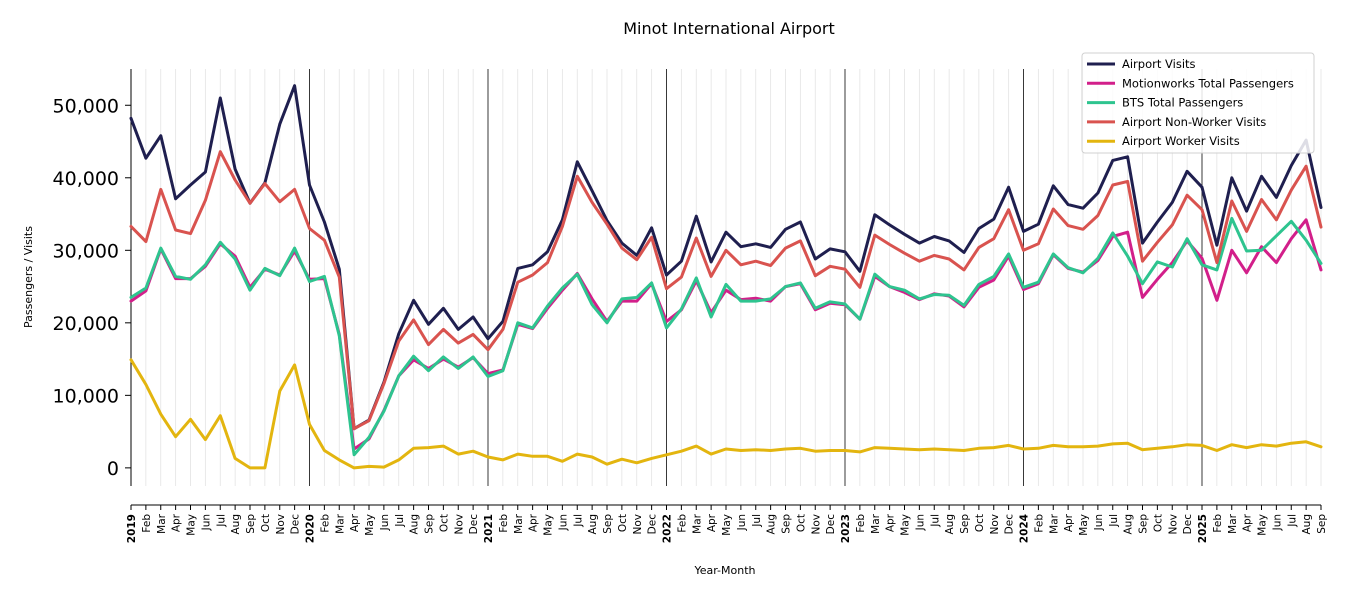 This screenshot has height=600, width=1350. I want to click on x-tick-label-year: 2024, so click(1025, 528).